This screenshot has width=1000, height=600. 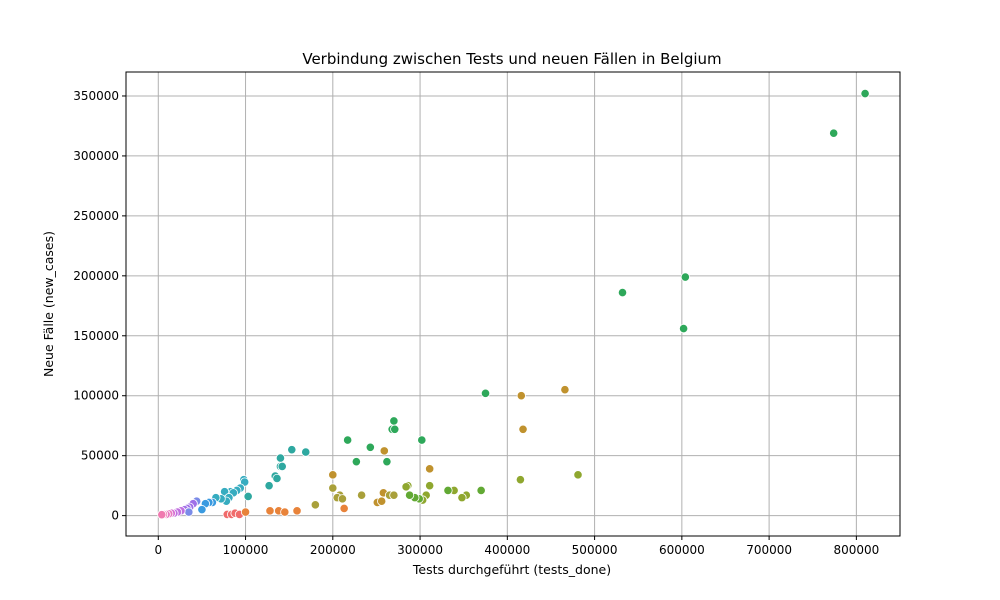 What do you see at coordinates (511, 569) in the screenshot?
I see `x-axis-label: Tests durchgeführt (tests_done)` at bounding box center [511, 569].